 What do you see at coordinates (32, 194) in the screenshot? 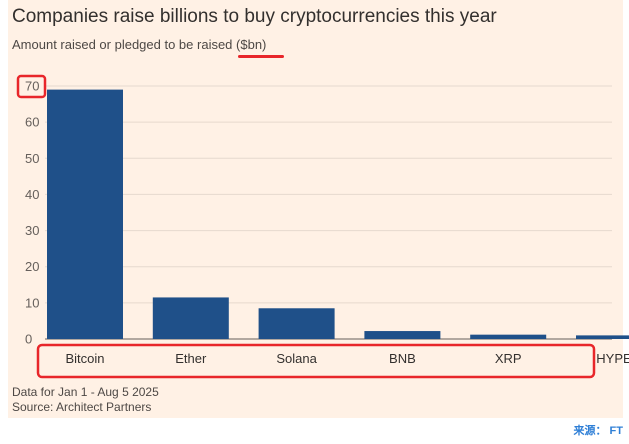
I see `y-tick-label: 40` at bounding box center [32, 194].